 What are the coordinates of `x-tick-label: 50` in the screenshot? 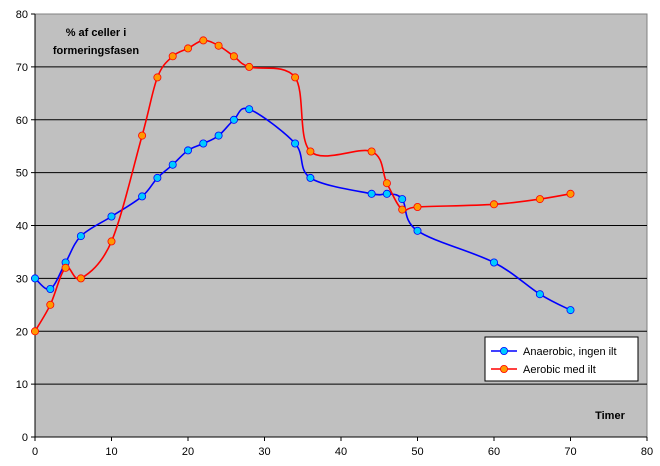 It's located at (417, 452).